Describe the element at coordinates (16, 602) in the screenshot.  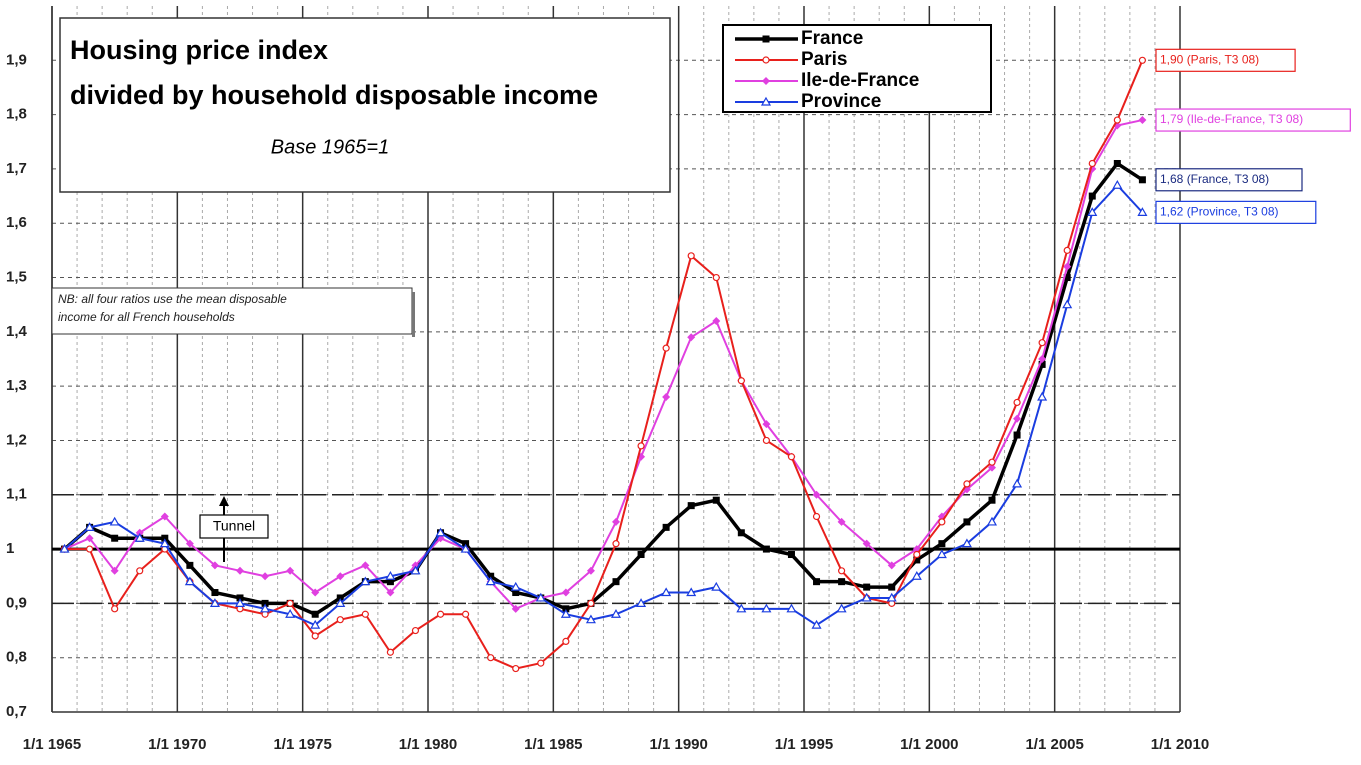
I see `y-tick-label: 0,9` at that location.